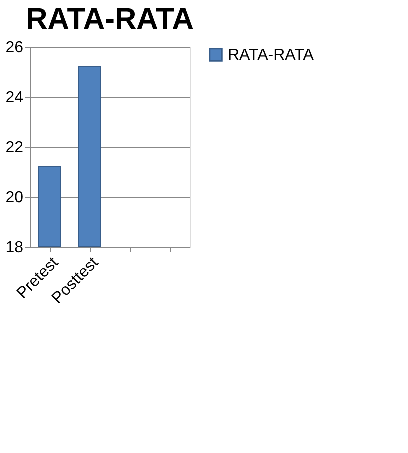 The image size is (408, 453). I want to click on legend-label: RATA-RATA, so click(271, 55).